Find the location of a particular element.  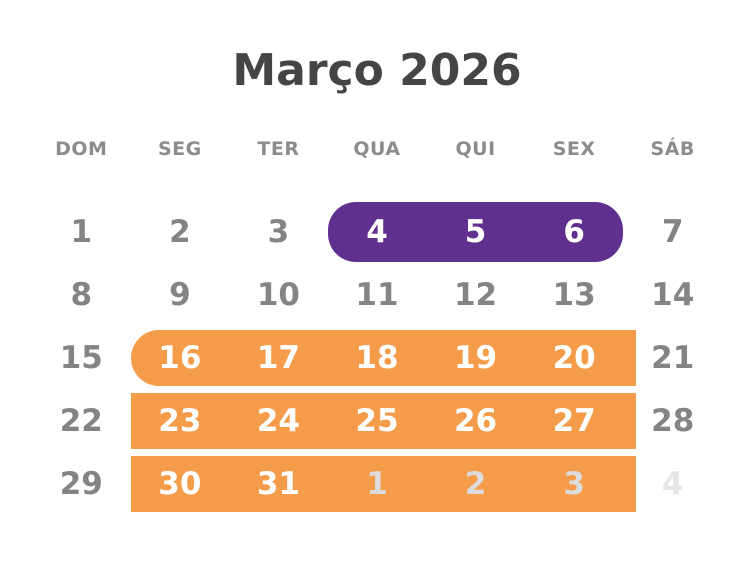

day-cell: 6 is located at coordinates (574, 231).